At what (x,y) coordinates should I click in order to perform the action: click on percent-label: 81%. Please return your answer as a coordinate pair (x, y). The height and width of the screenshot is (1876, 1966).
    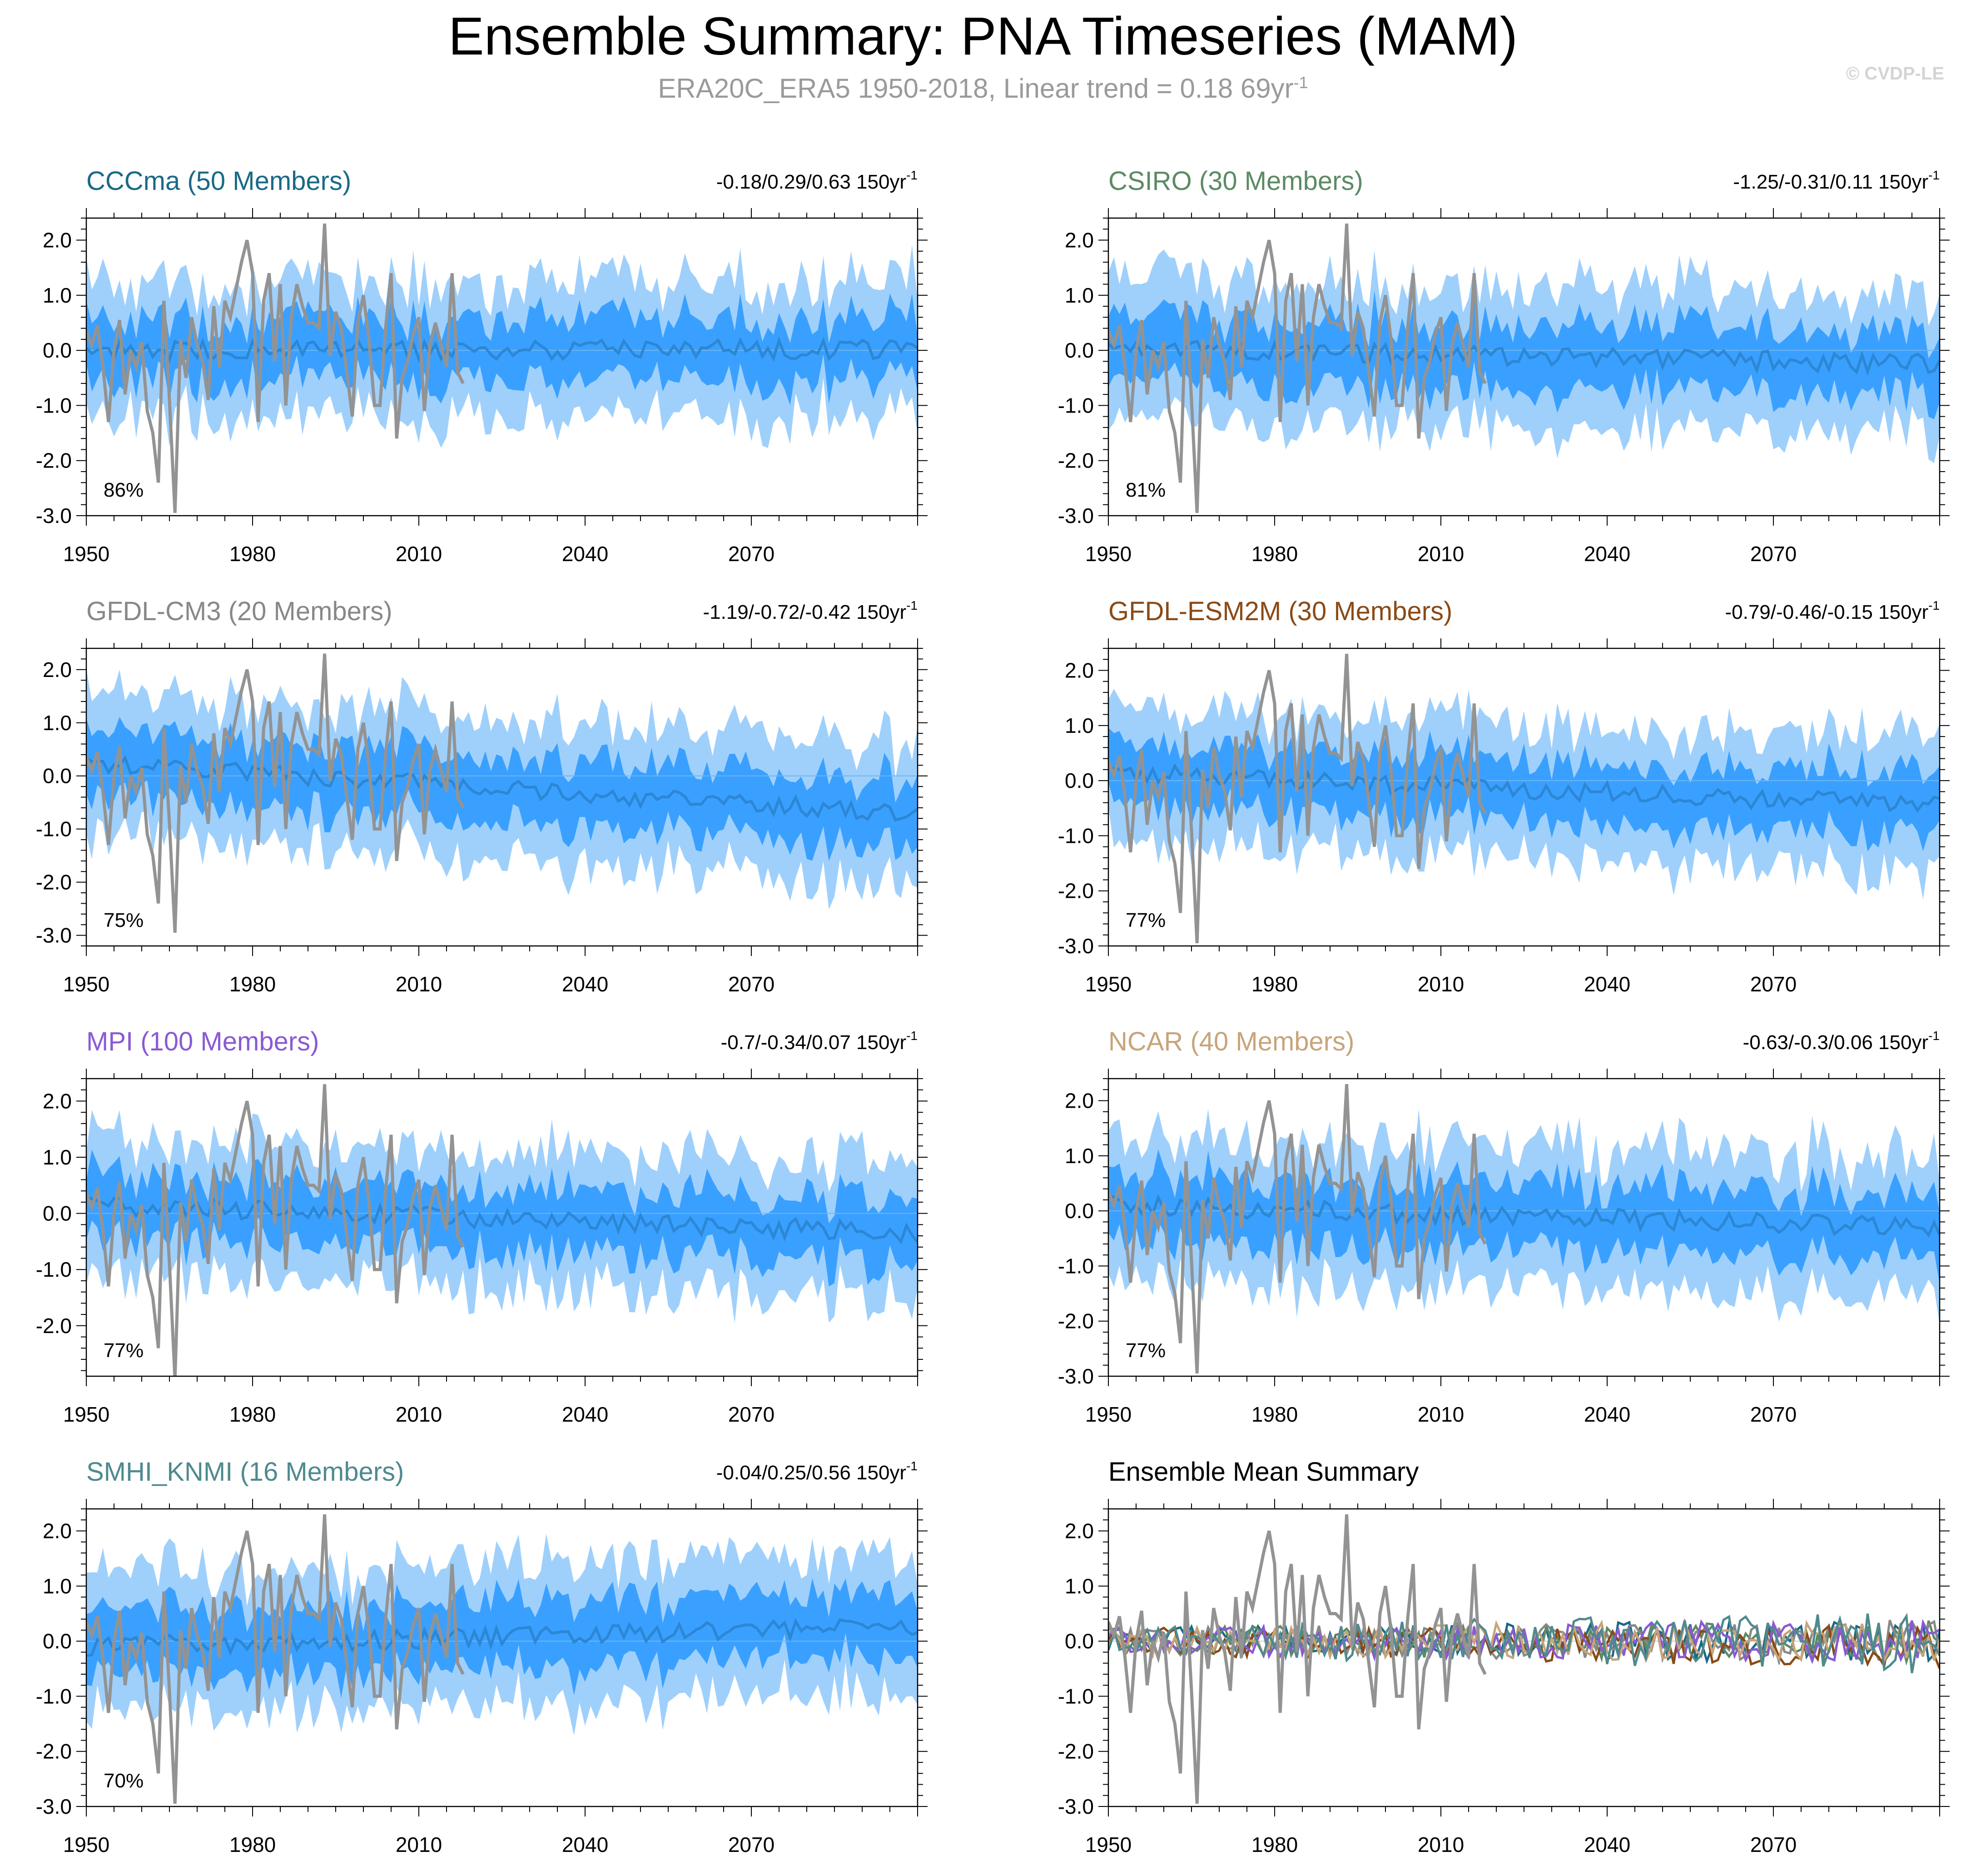
    Looking at the image, I should click on (1146, 490).